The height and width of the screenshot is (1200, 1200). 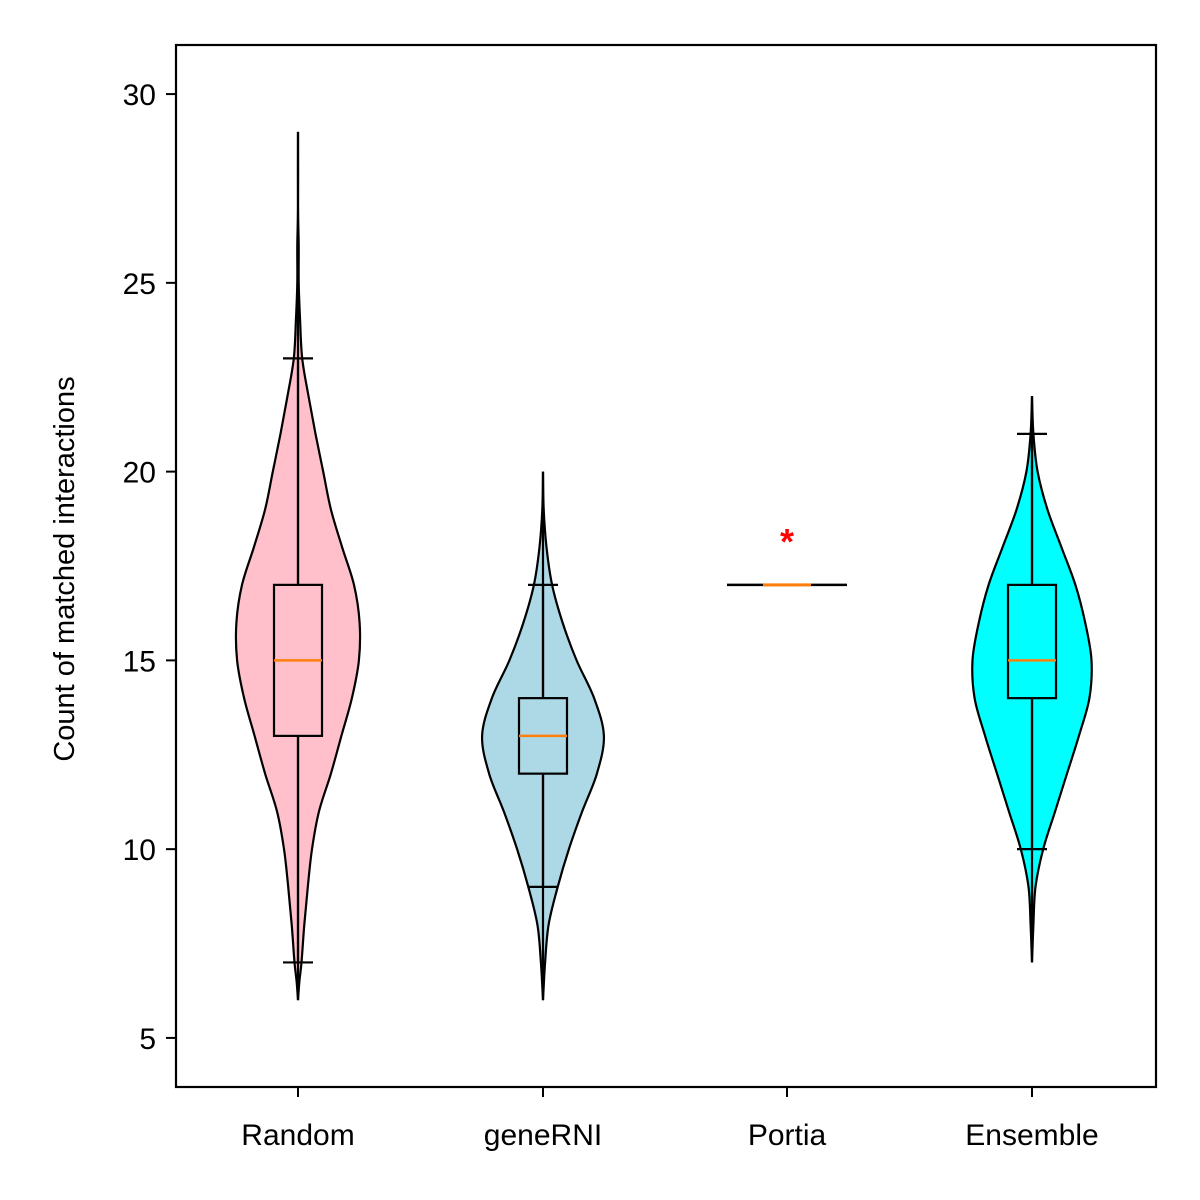 I want to click on x-tick-label: geneRNI, so click(x=543, y=1135).